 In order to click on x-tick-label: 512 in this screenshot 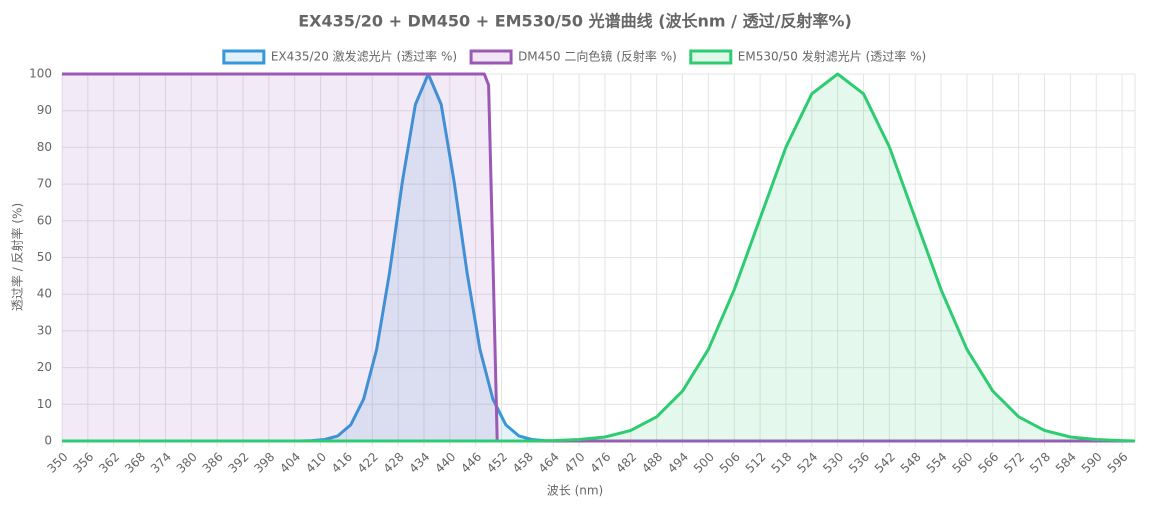, I will do `click(756, 463)`.